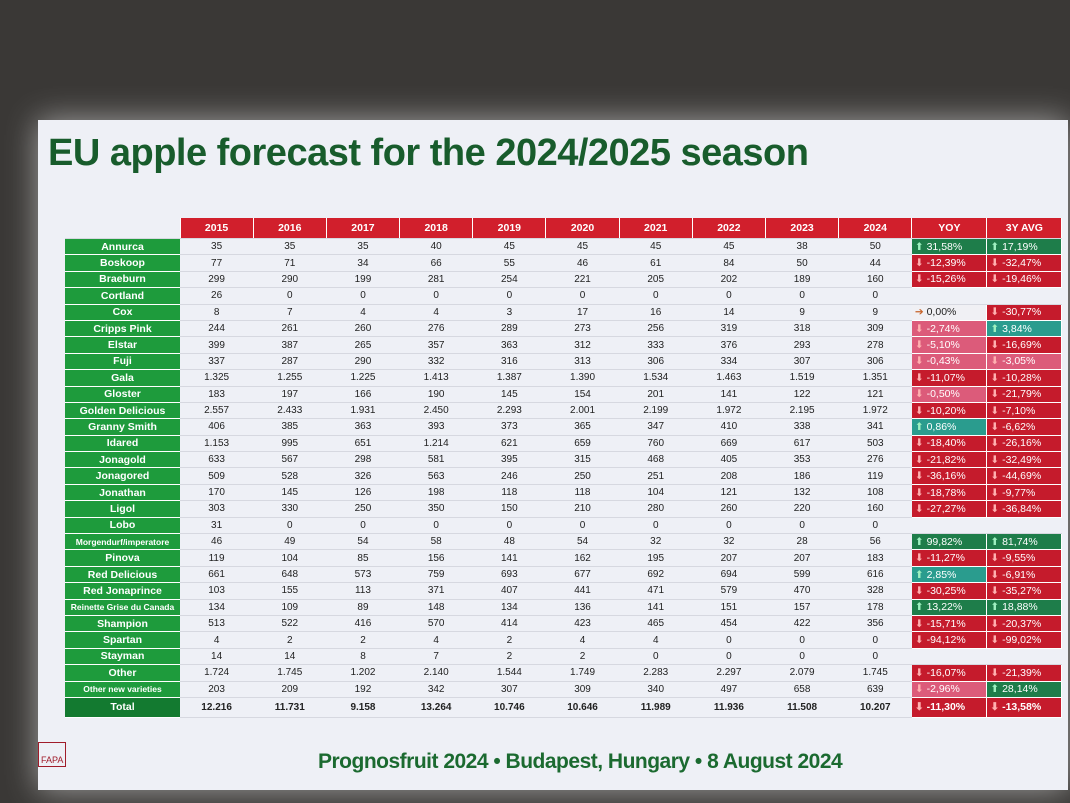 This screenshot has height=803, width=1070. I want to click on row-label: Gloster, so click(122, 394).